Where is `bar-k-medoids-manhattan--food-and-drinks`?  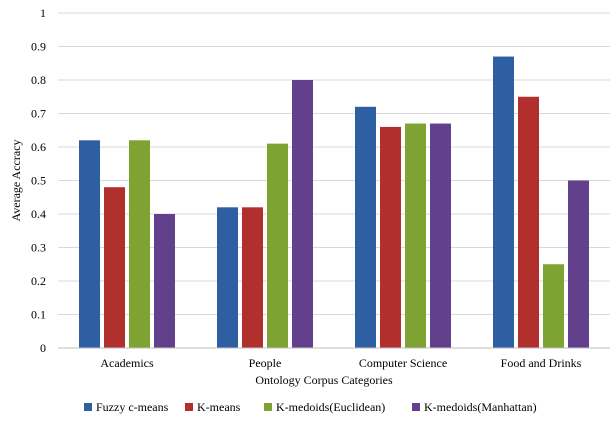
bar-k-medoids-manhattan--food-and-drinks is located at coordinates (578, 264).